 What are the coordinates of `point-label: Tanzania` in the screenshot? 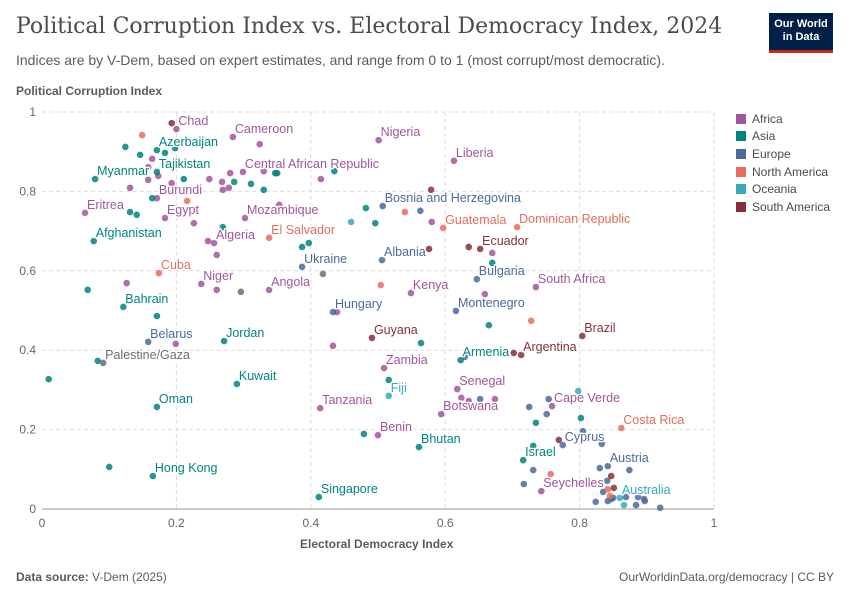 It's located at (347, 400).